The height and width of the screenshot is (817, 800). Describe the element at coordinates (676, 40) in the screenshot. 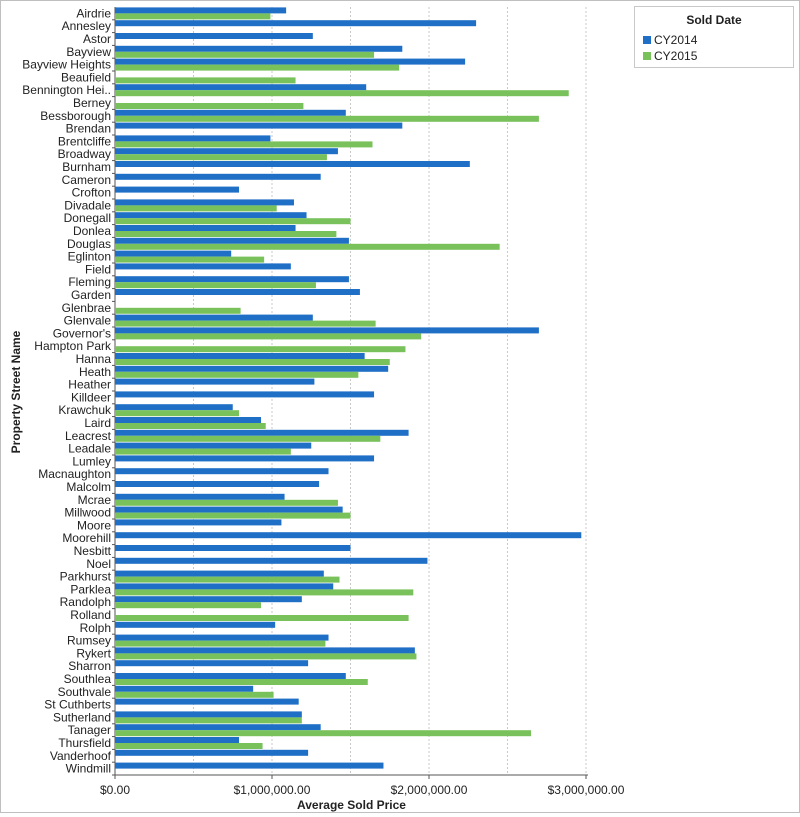

I see `legend-label-cy2014: CY2014` at that location.